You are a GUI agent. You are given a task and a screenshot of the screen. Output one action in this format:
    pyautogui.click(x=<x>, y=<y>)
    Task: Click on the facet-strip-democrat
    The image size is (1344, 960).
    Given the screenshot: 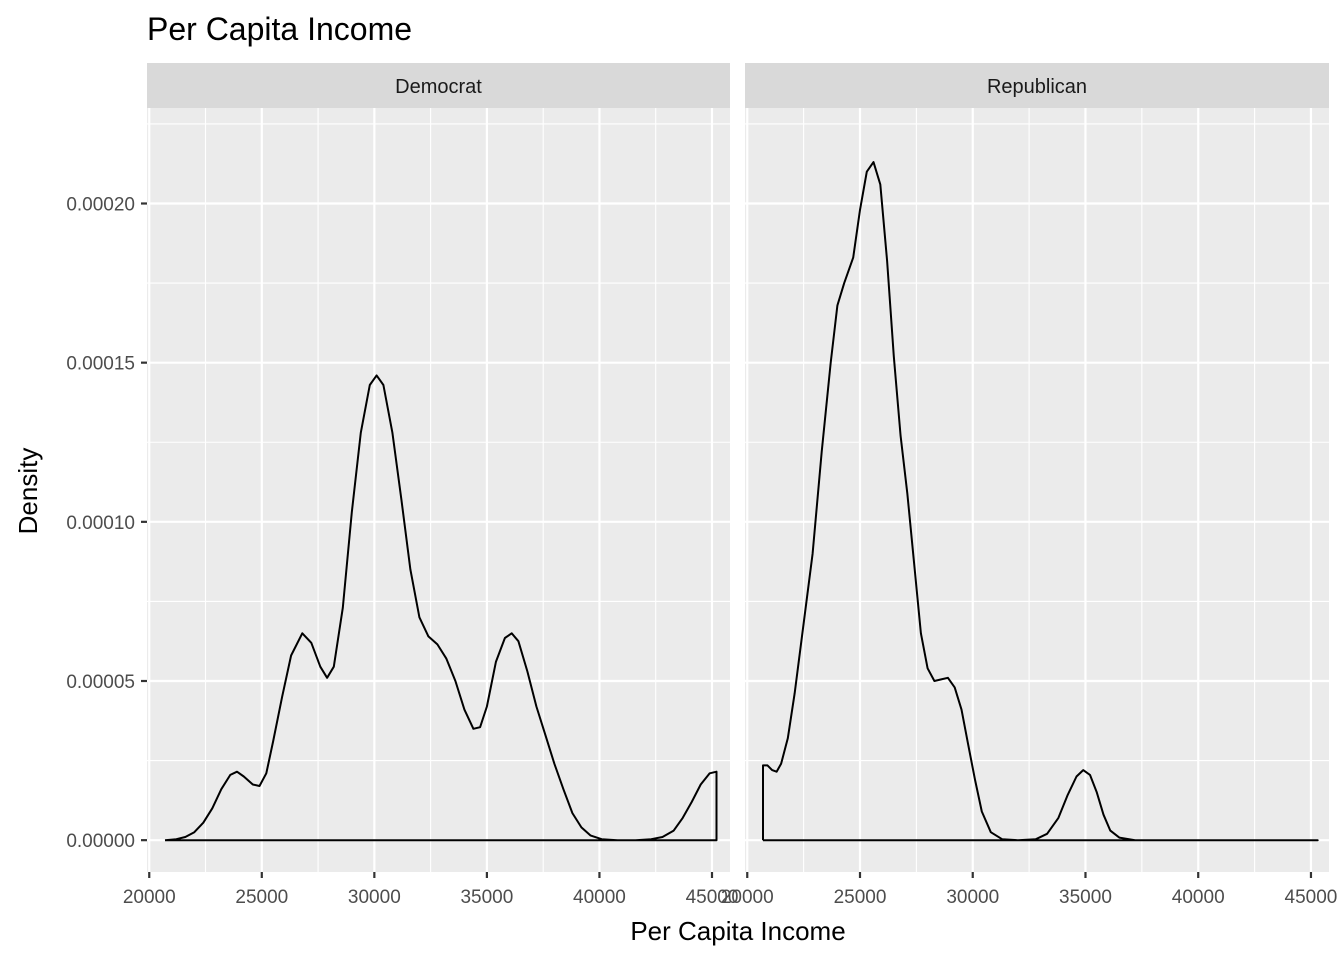 What is the action you would take?
    pyautogui.click(x=438, y=85)
    